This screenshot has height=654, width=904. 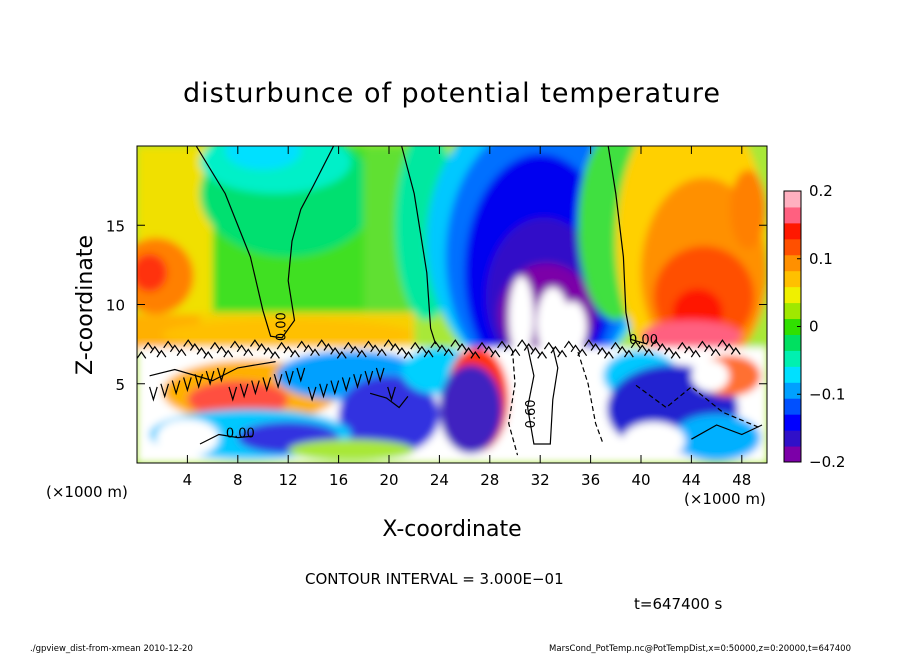 I want to click on x-tick-label: 36, so click(x=590, y=480).